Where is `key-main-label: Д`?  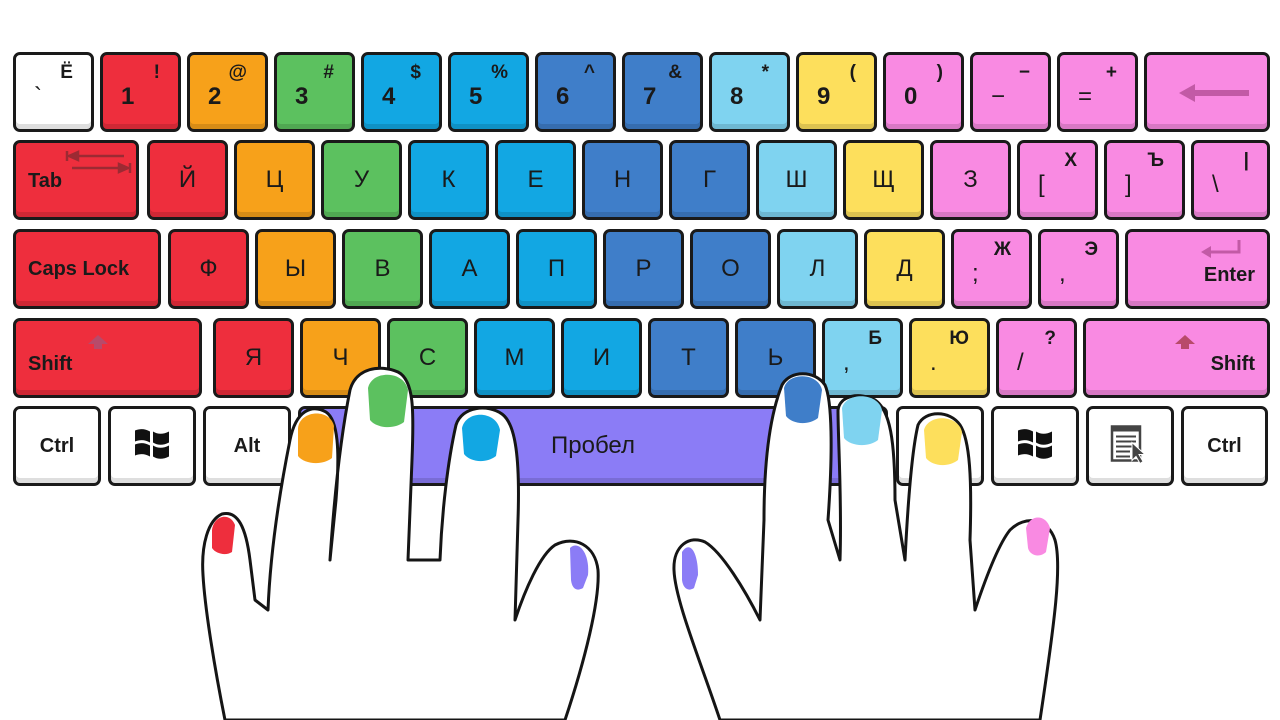 key-main-label: Д is located at coordinates (904, 268).